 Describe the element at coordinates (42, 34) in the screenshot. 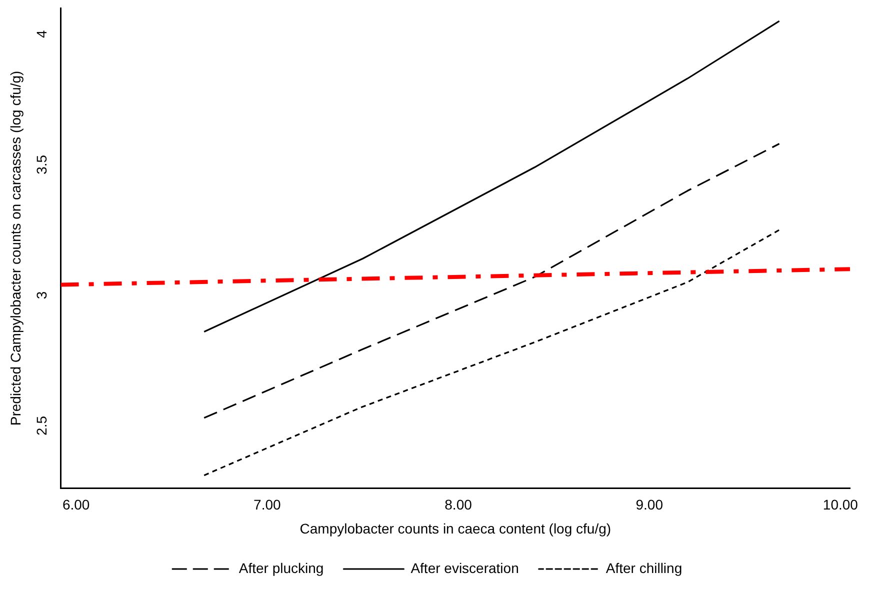

I see `y-tick-label: 4` at that location.